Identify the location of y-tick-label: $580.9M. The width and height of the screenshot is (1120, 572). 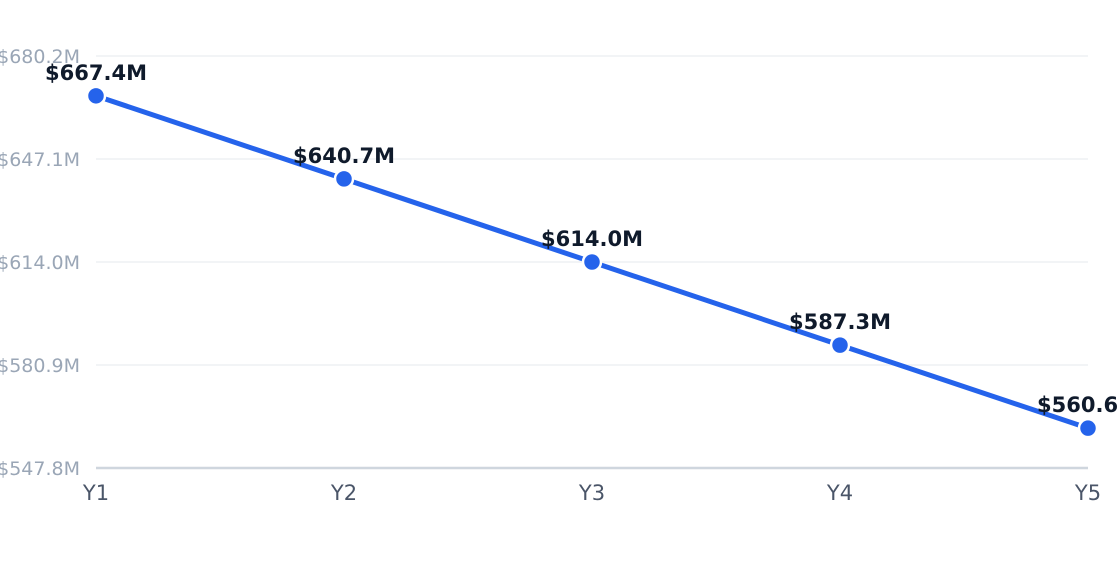
(40, 366).